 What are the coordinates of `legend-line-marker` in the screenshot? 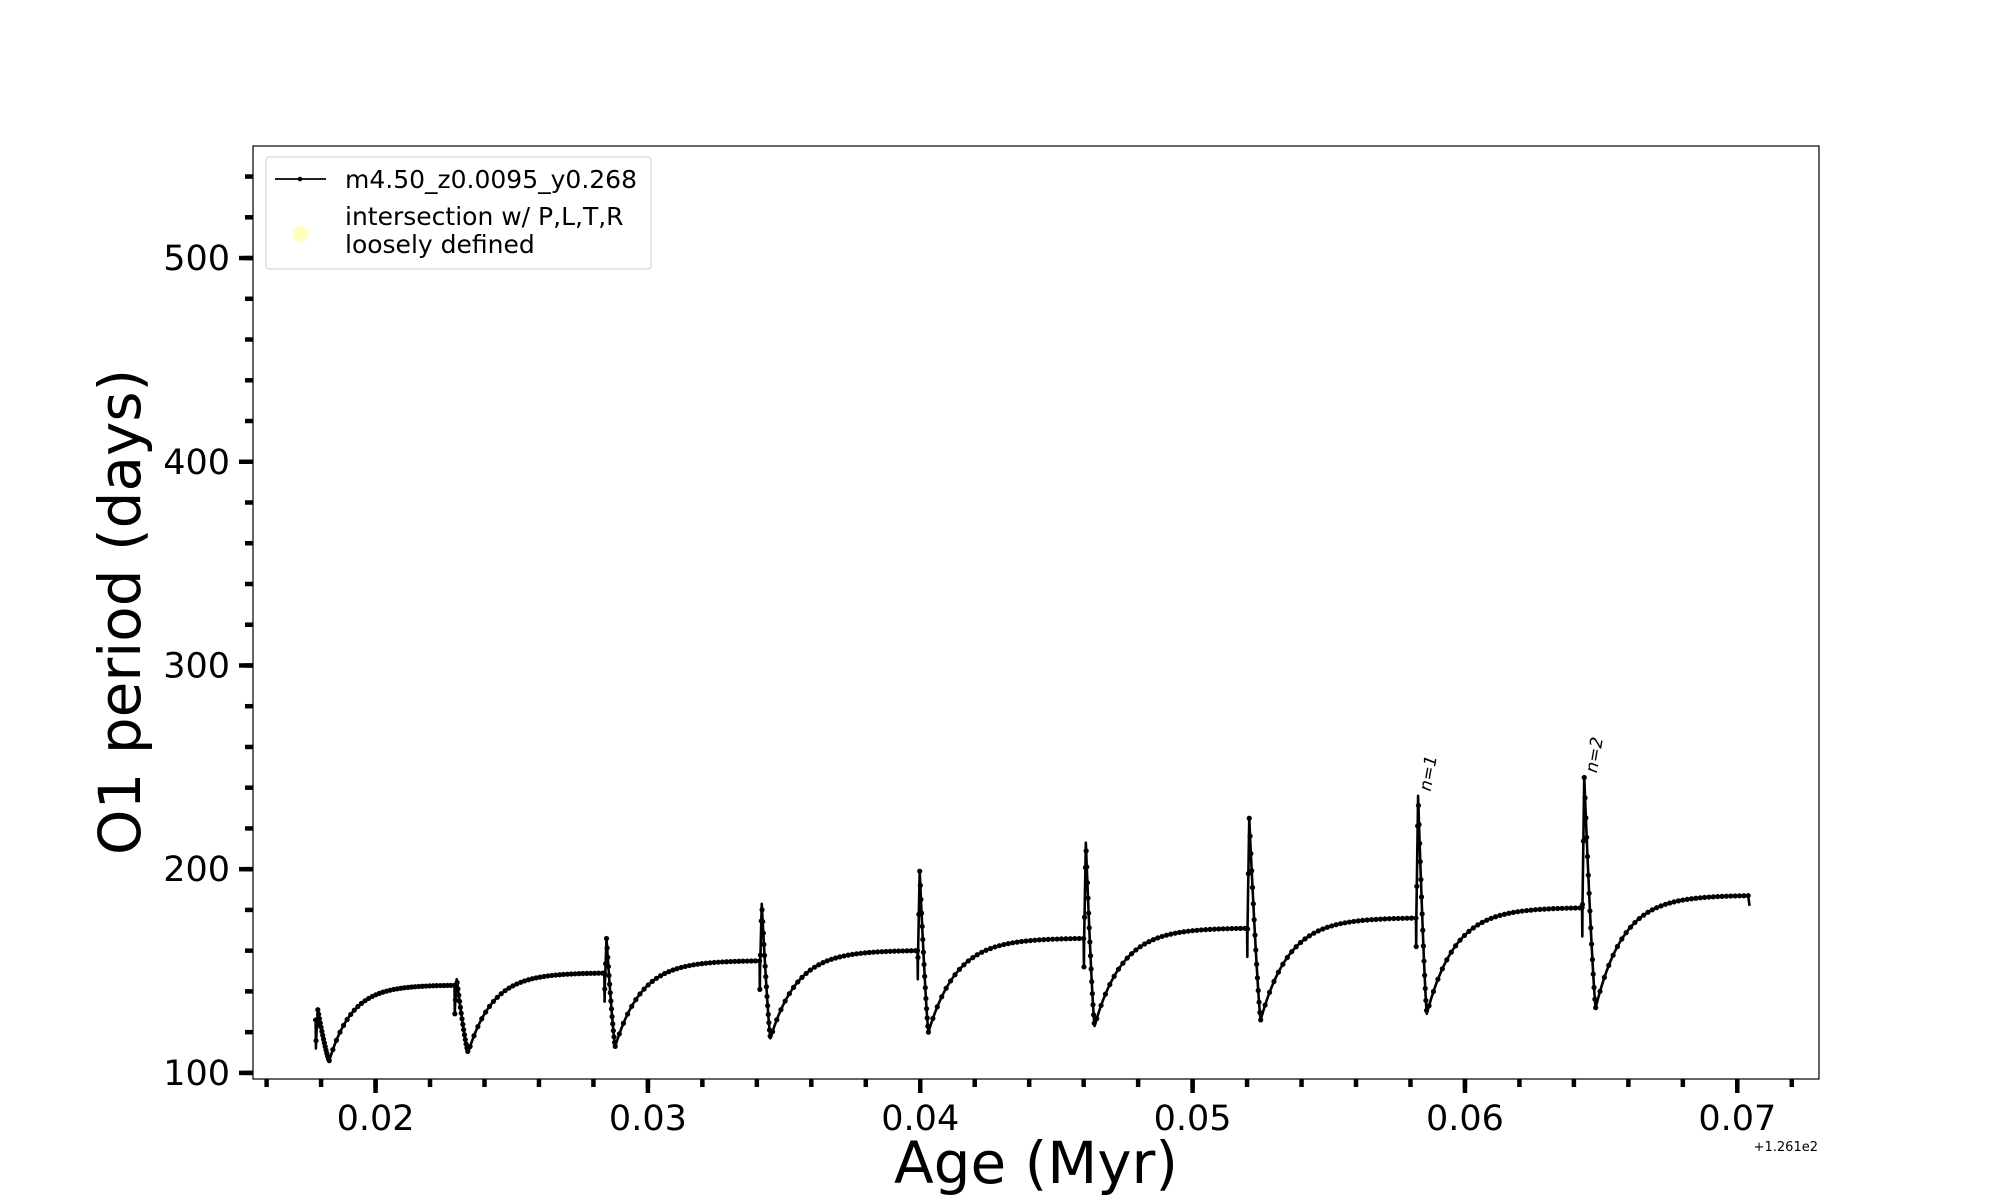 It's located at (300, 179).